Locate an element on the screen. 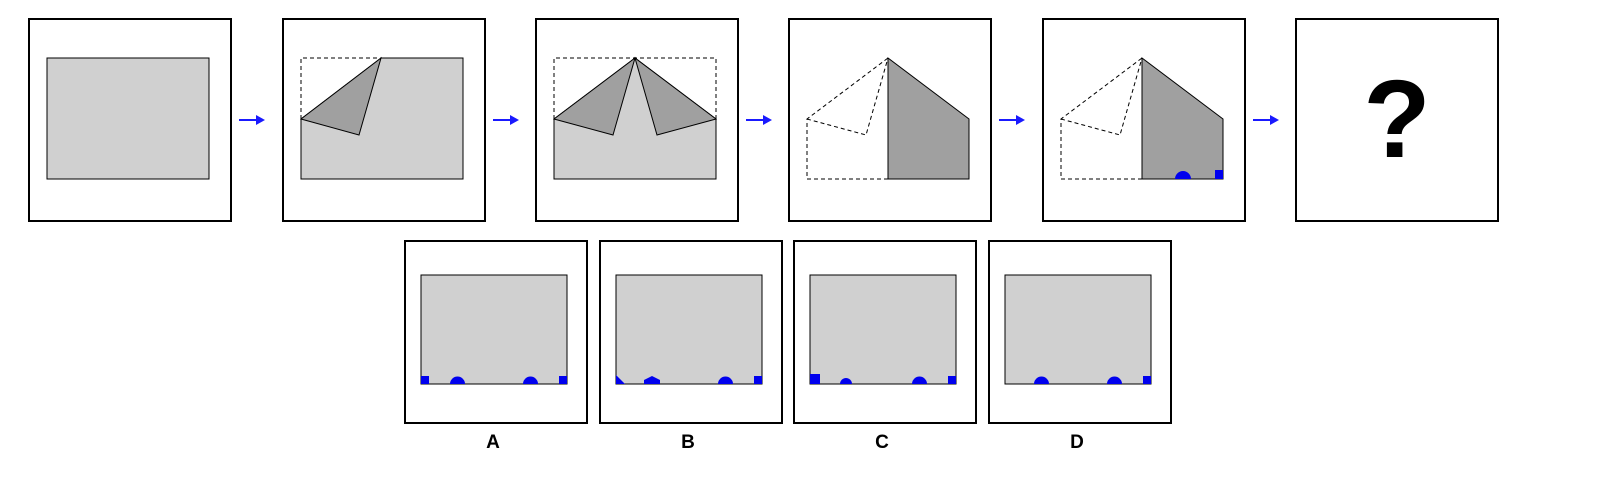  option-a-sheet is located at coordinates (494, 329).